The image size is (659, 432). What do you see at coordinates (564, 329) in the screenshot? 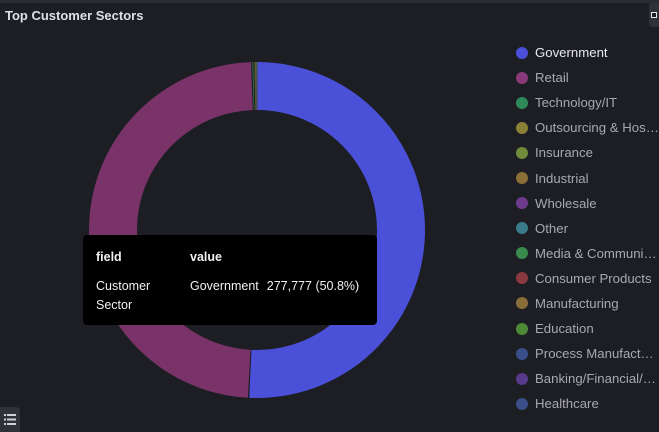
I see `legend-label: Education` at bounding box center [564, 329].